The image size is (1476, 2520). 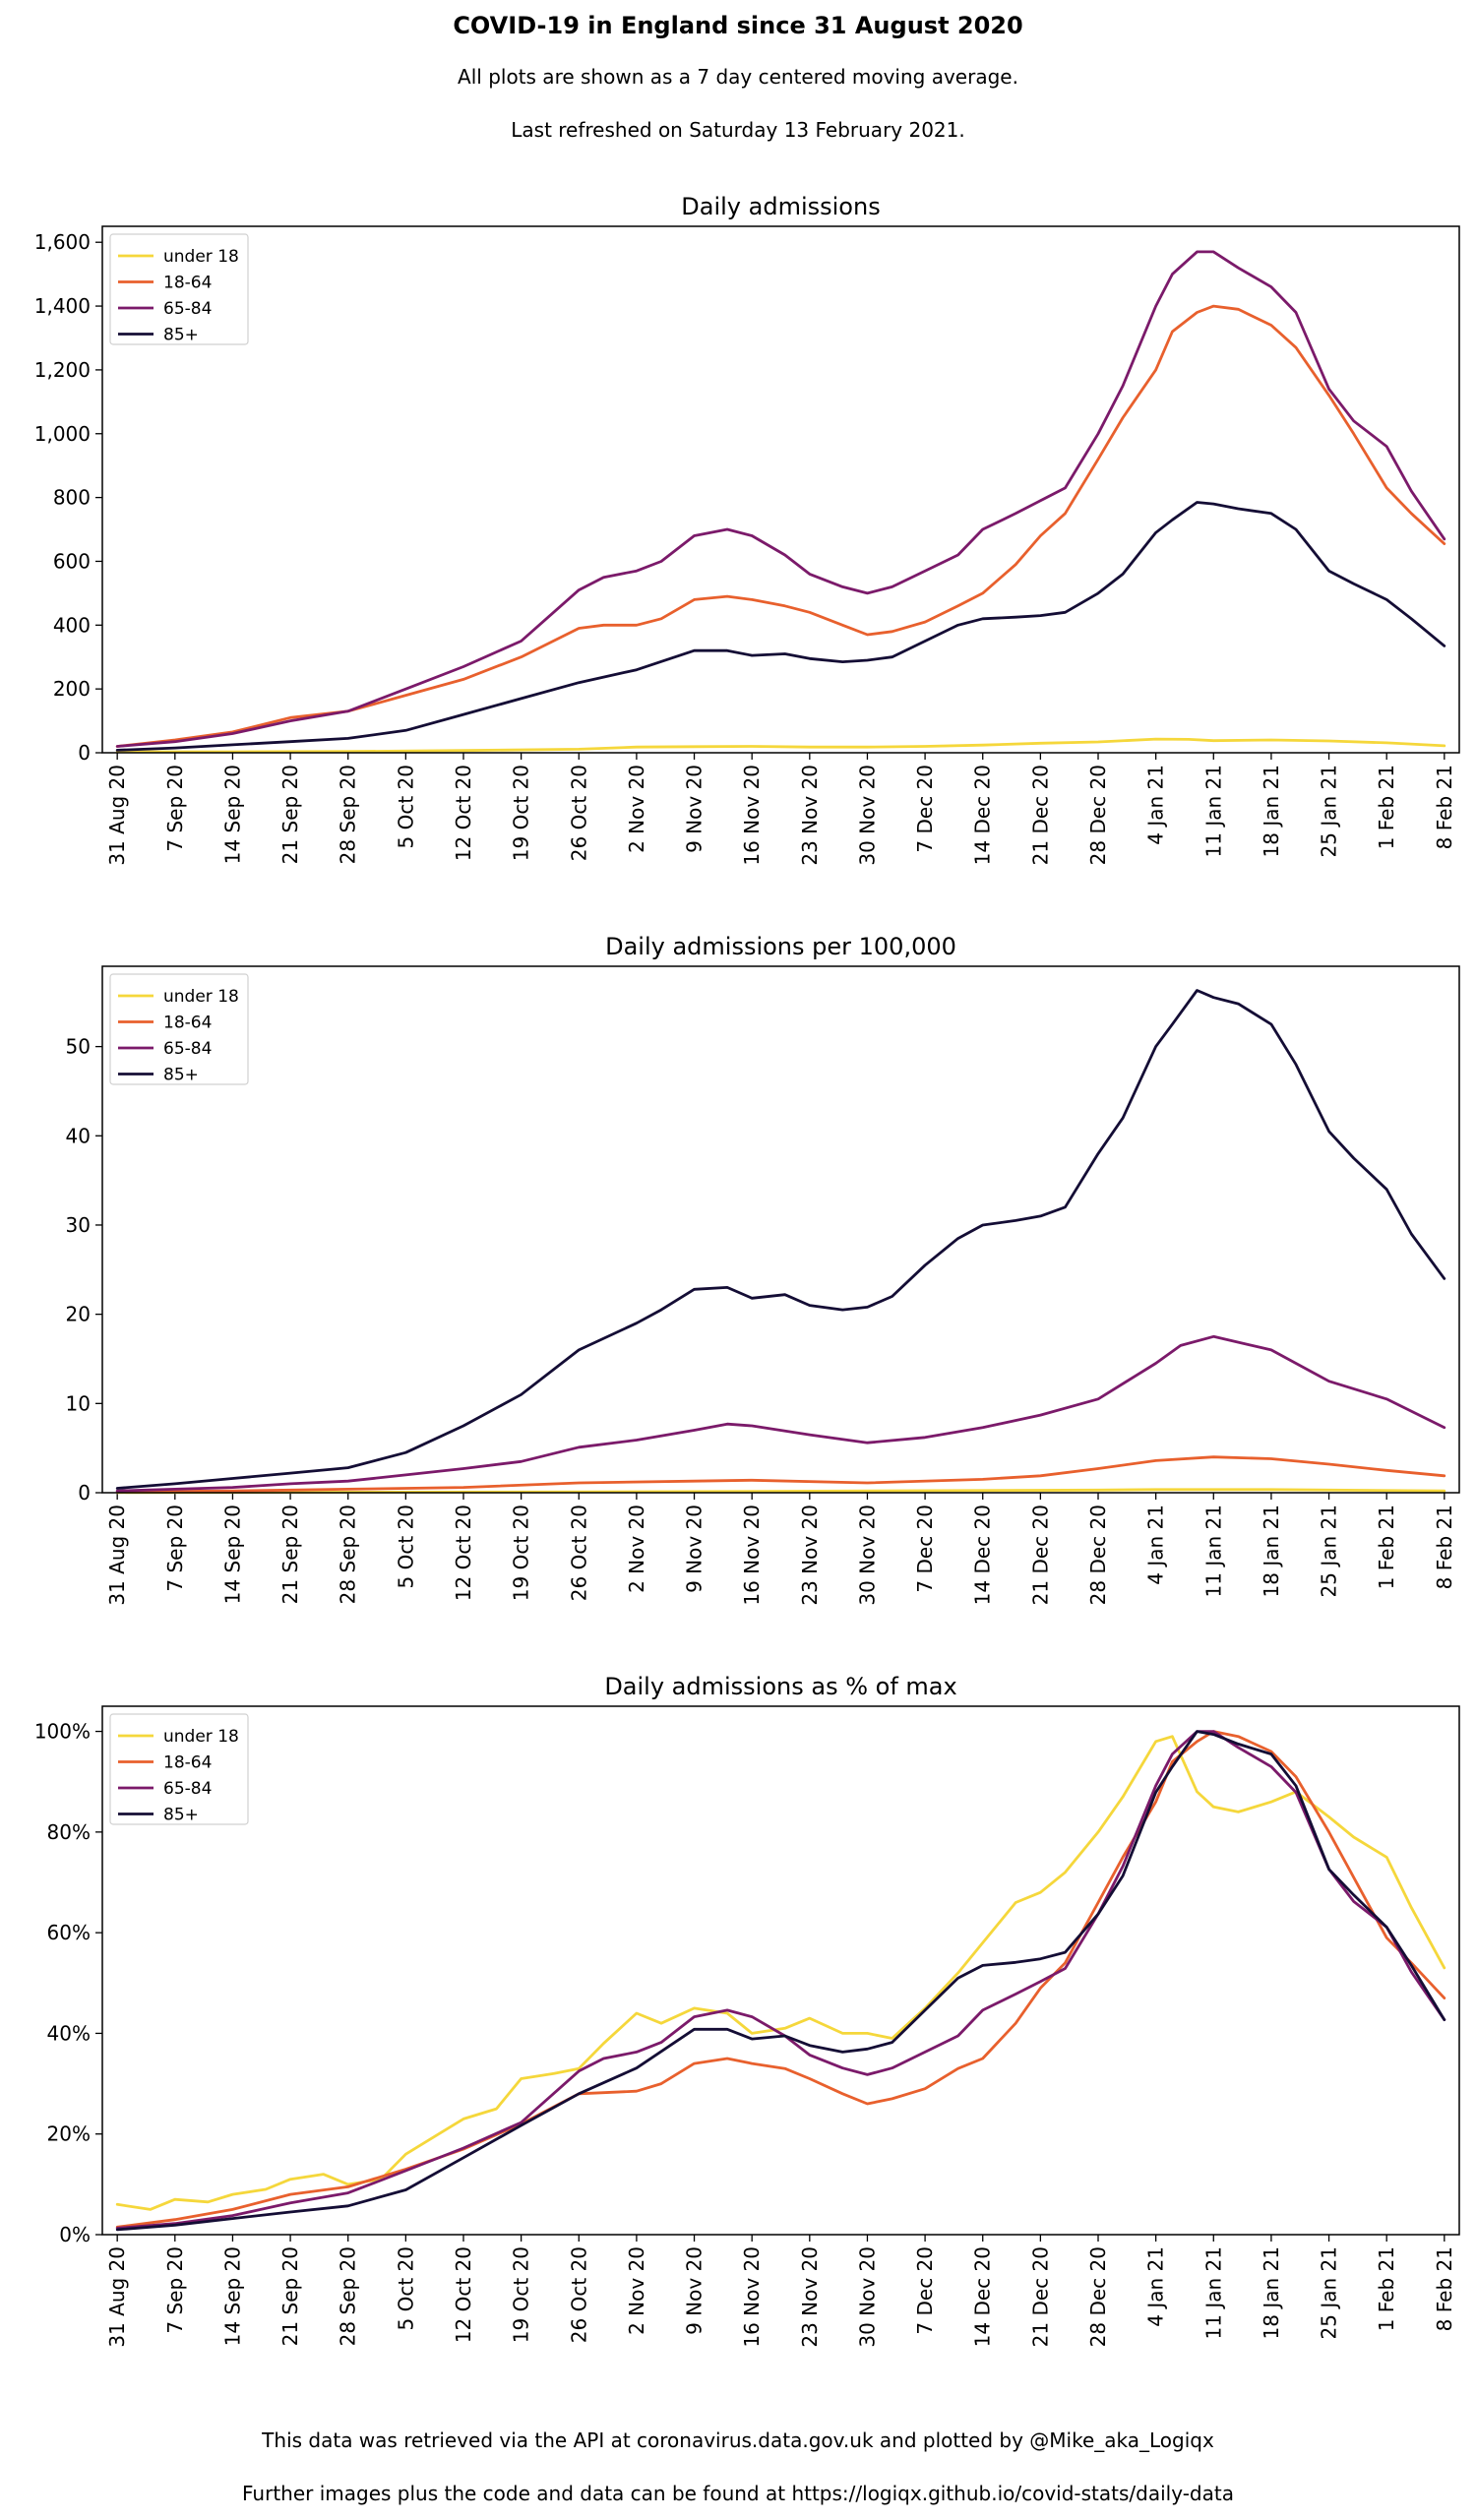 I want to click on x-tick-label: 21 Dec 20, so click(x=1040, y=2296).